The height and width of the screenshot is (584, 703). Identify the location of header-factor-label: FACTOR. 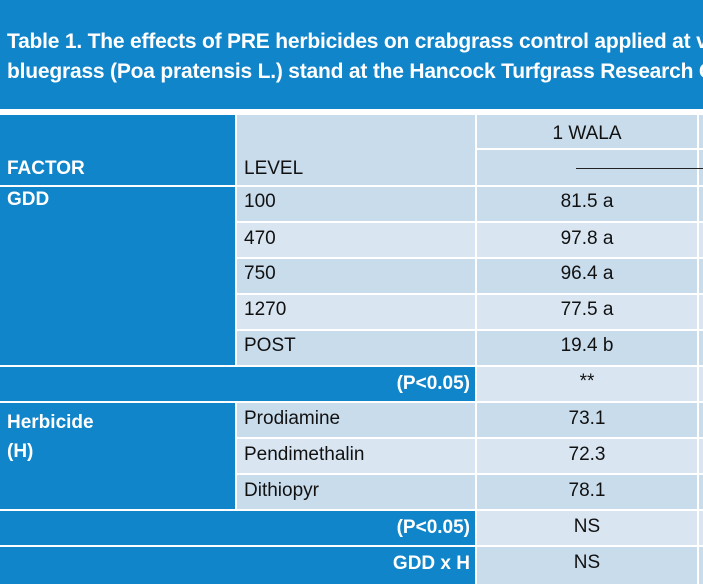
(46, 168).